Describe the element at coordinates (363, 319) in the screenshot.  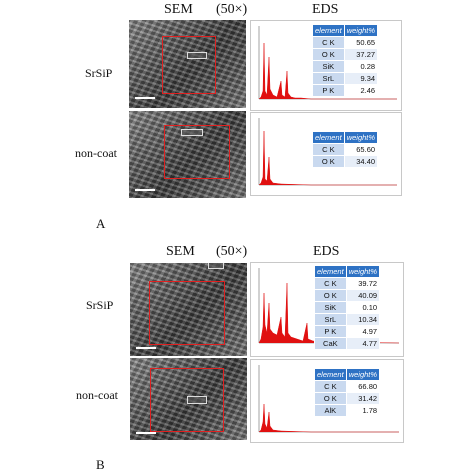
I see `table-cell-weight: 10.34` at that location.